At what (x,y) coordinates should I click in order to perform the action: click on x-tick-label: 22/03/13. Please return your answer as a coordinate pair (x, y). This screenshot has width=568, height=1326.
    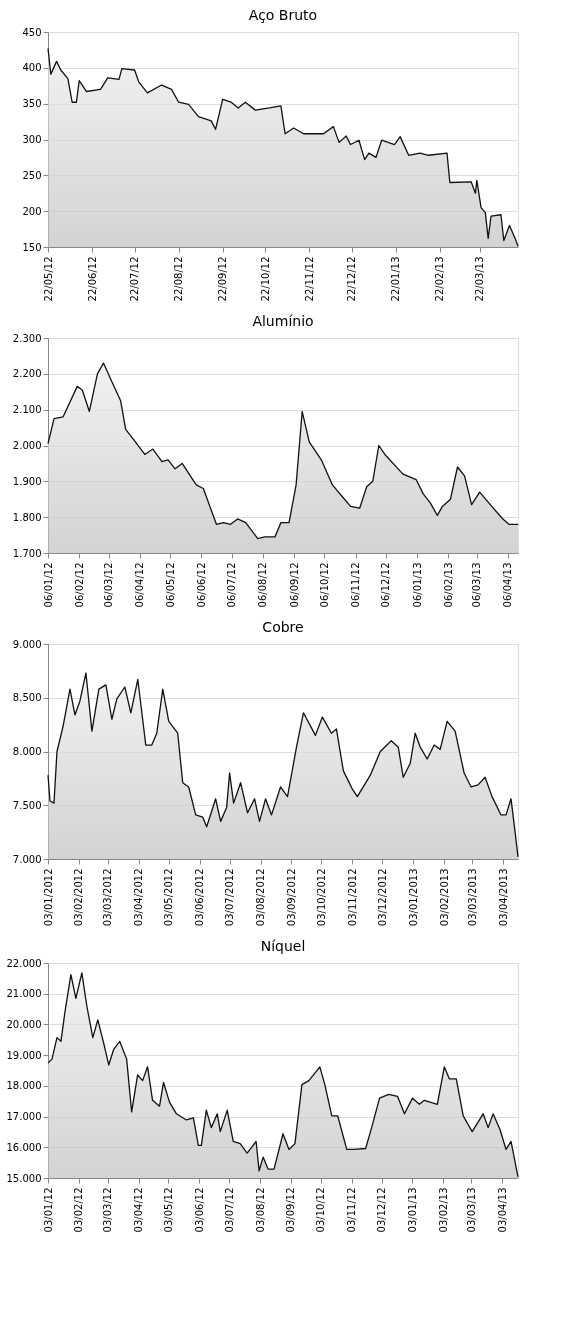
    Looking at the image, I should click on (480, 279).